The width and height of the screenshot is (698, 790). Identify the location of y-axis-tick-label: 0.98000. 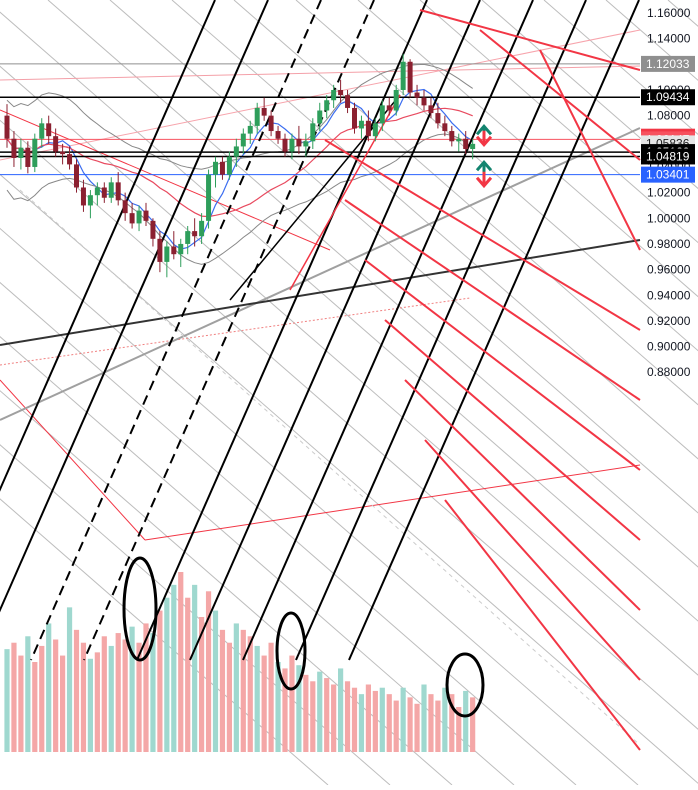
(669, 244).